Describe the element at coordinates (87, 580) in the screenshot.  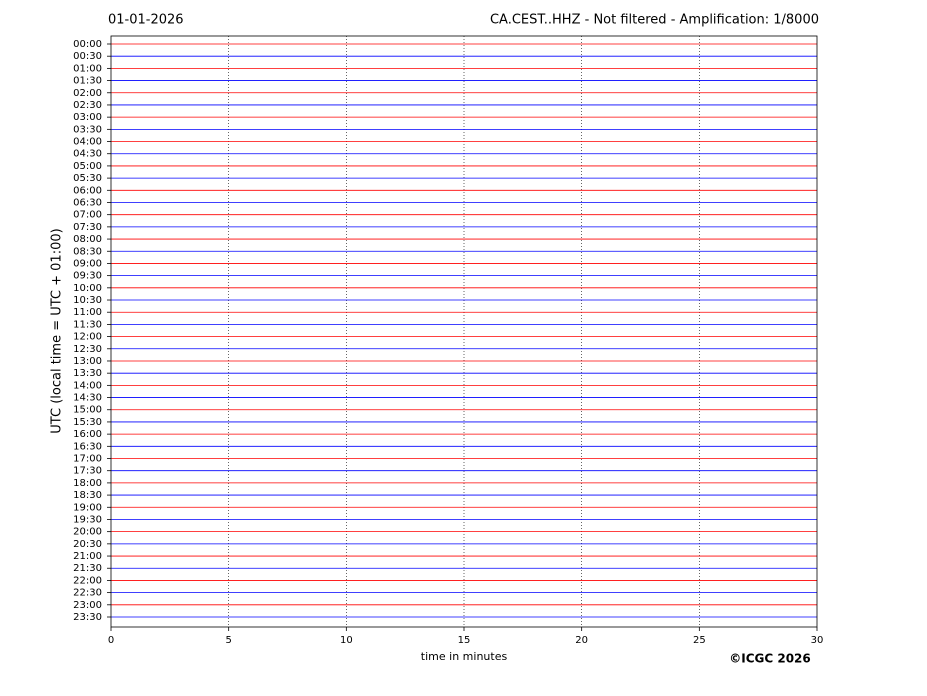
I see `y-tick-label: 22:00` at that location.